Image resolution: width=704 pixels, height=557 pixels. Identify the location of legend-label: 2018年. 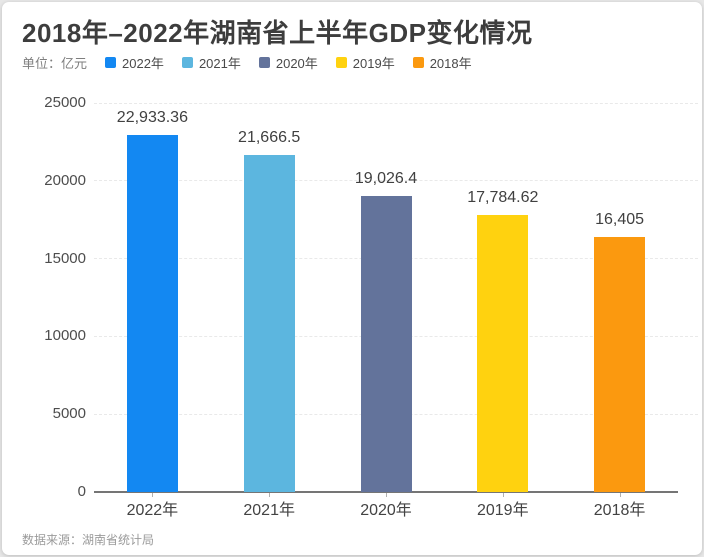
(450, 63).